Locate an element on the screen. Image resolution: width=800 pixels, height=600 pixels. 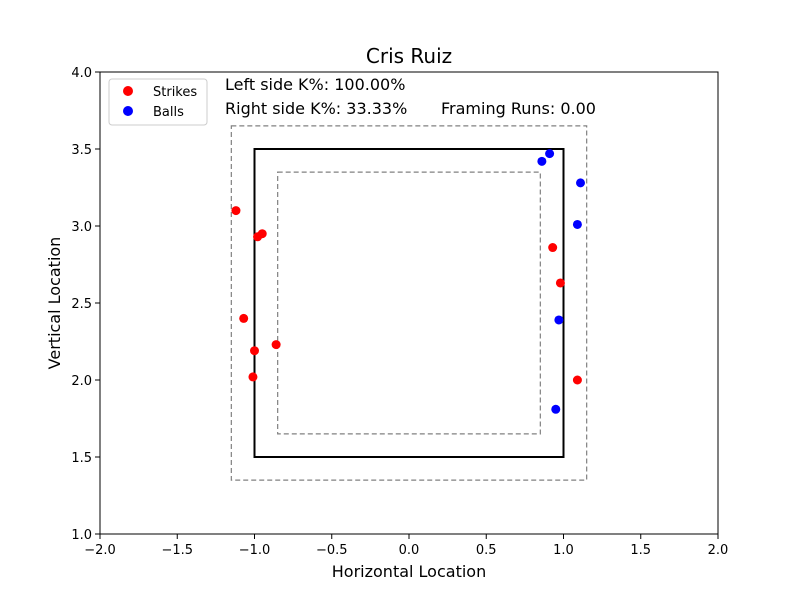
y-tick-label: 4.0 is located at coordinates (81, 73).